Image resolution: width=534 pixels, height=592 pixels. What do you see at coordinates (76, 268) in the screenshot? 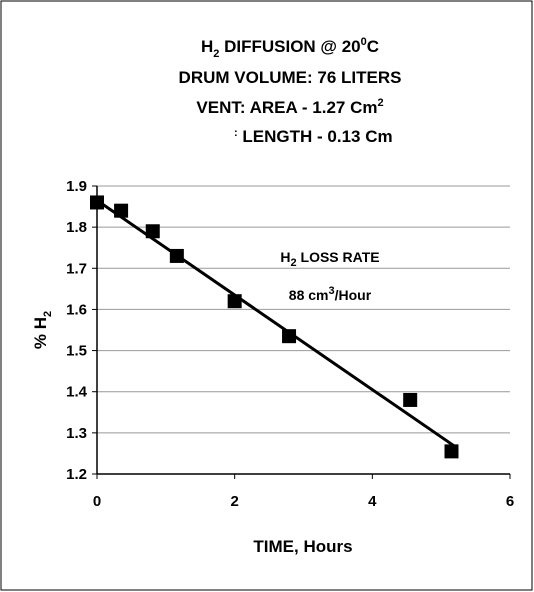
I see `y-tick-label: 1.7` at bounding box center [76, 268].